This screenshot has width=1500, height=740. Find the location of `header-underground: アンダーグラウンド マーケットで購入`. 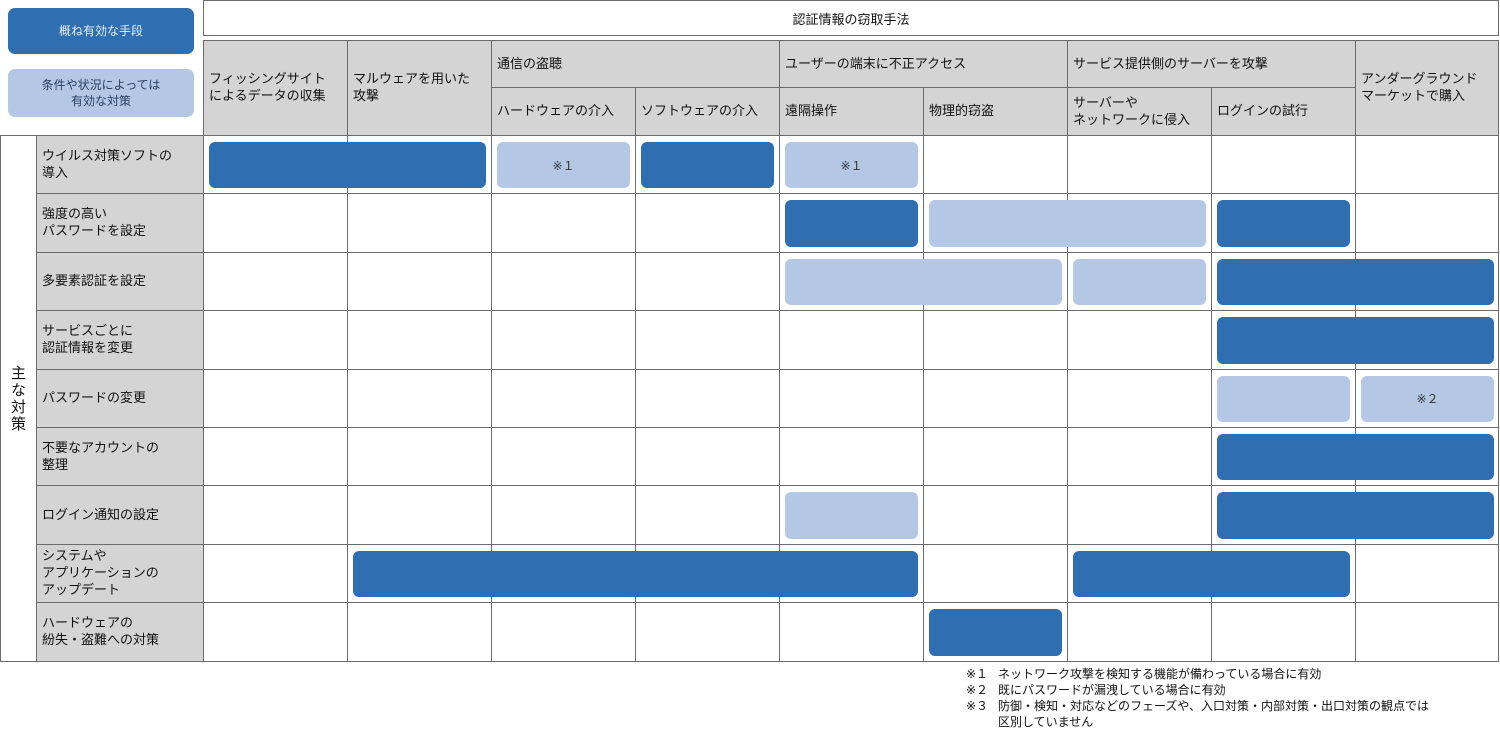

header-underground: アンダーグラウンド マーケットで購入 is located at coordinates (1427, 88).